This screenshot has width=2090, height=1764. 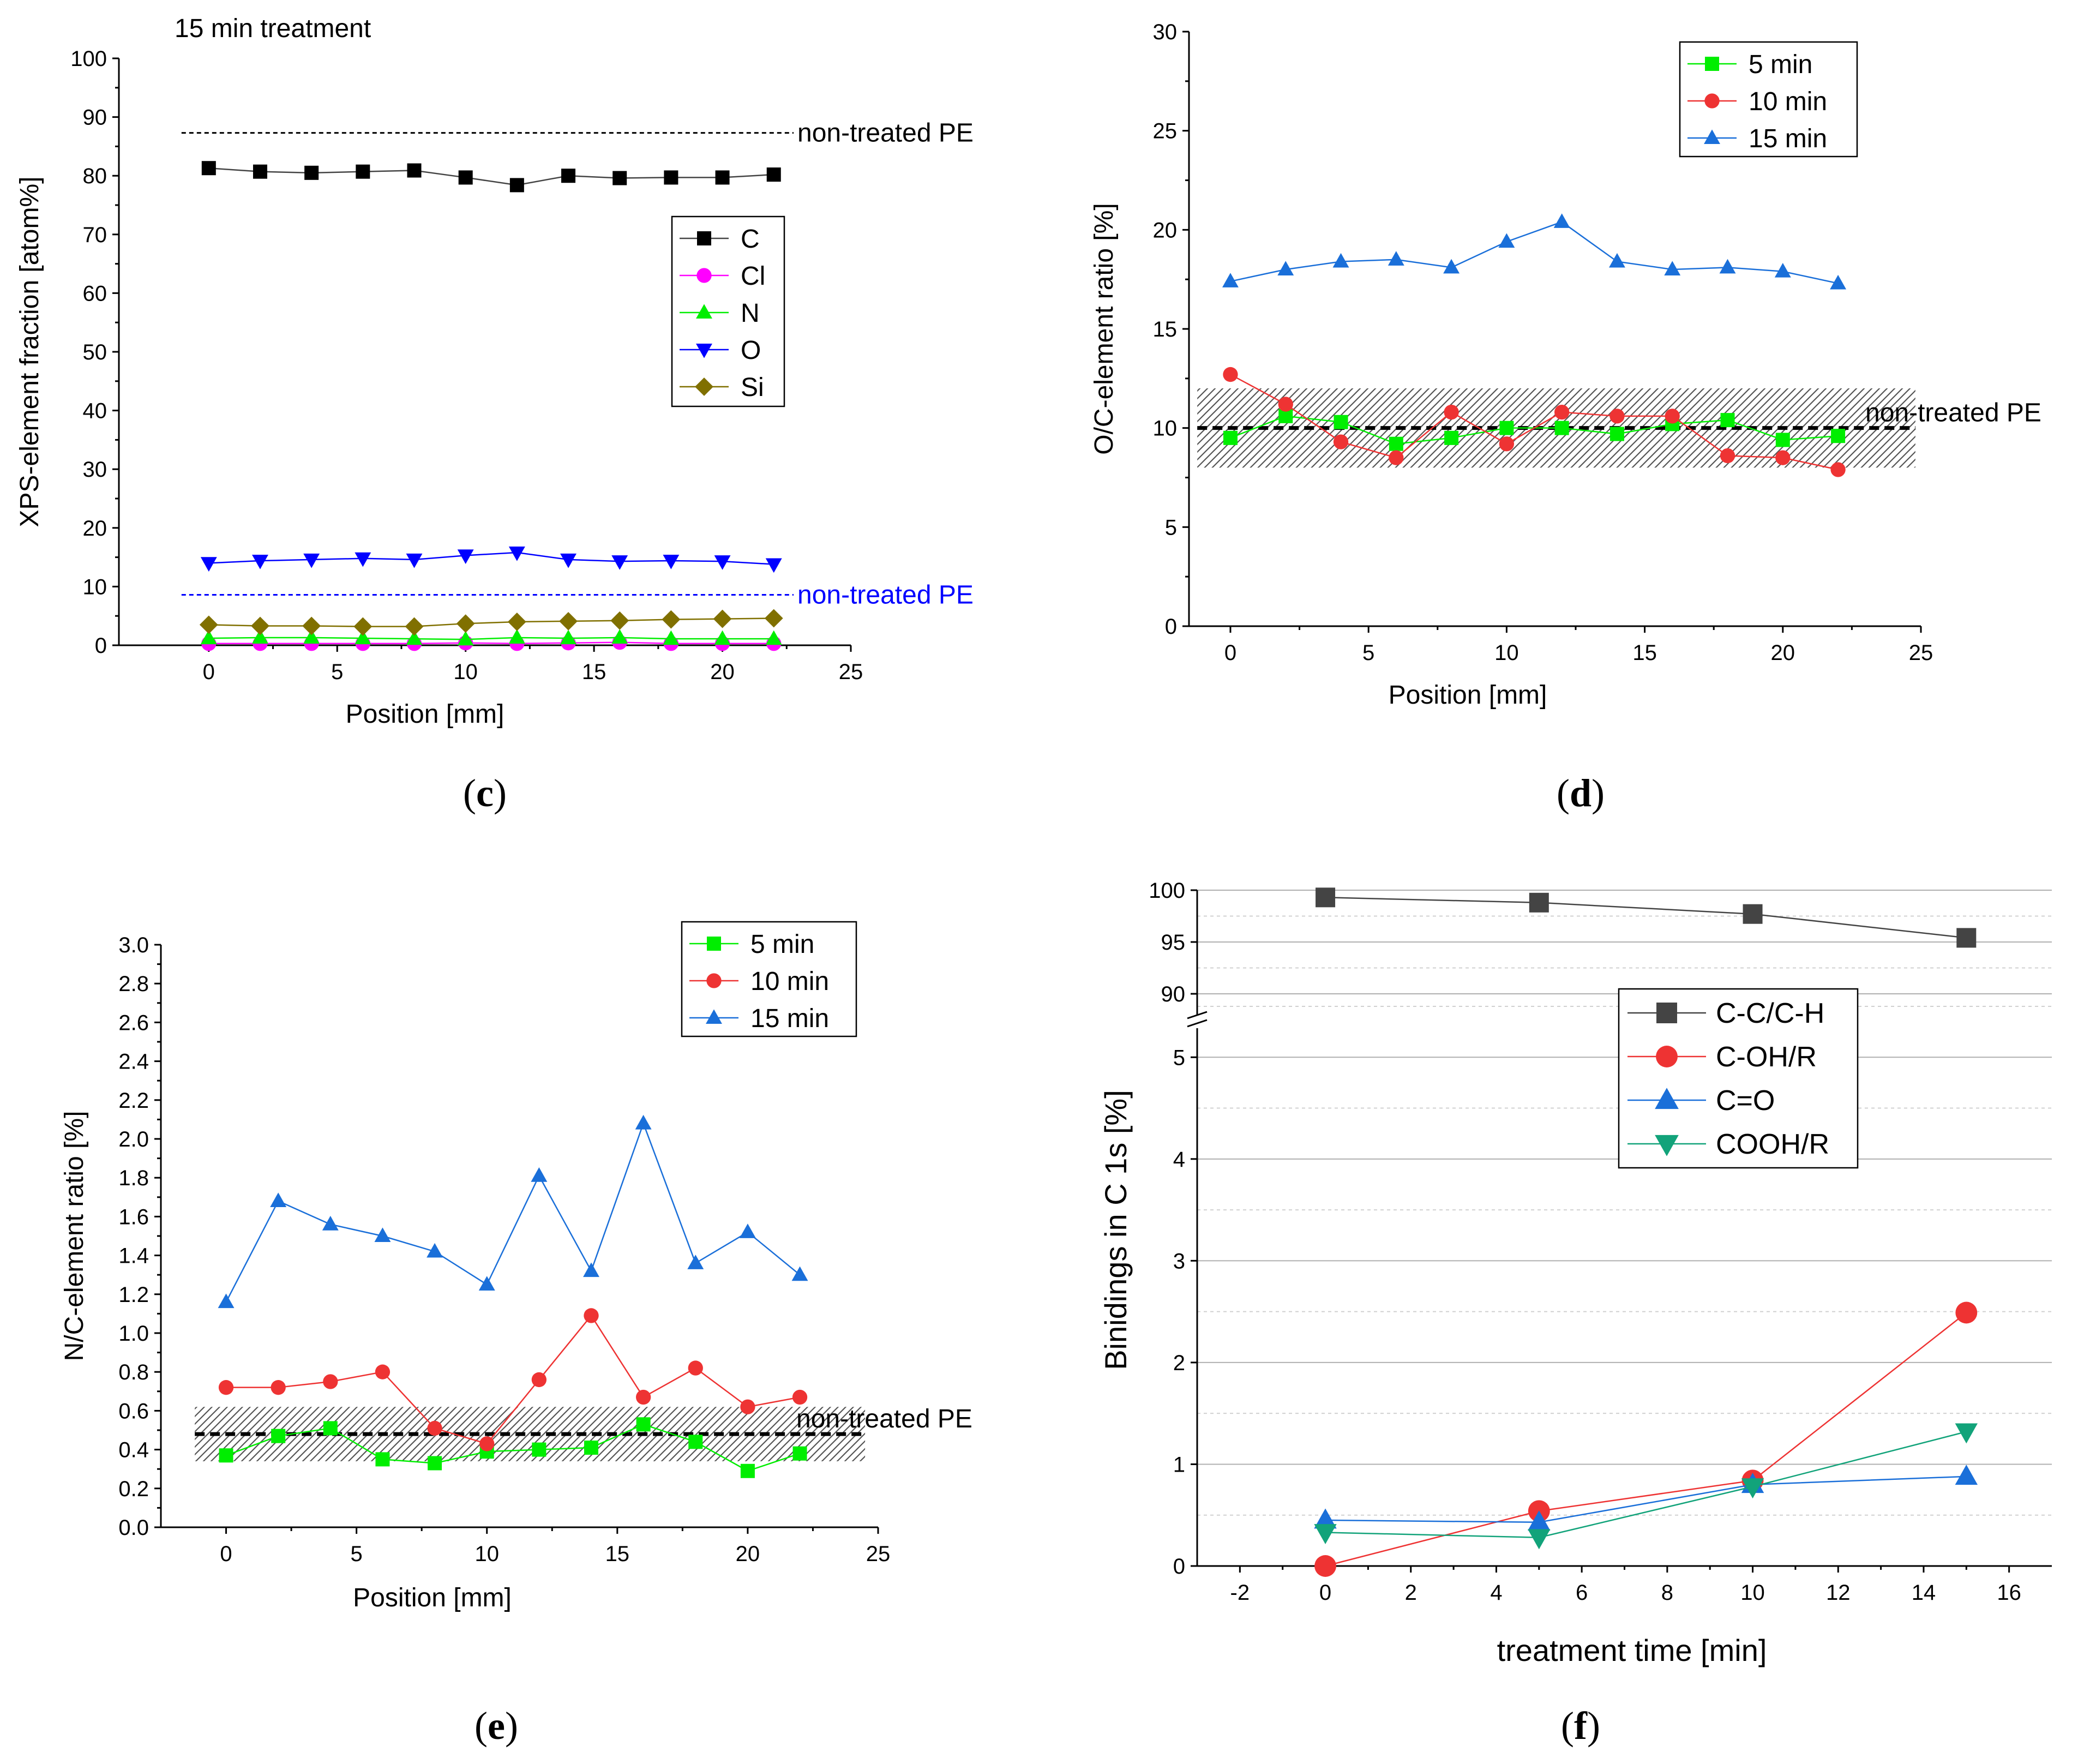 I want to click on series-line-cooh-r, so click(x=1646, y=1485).